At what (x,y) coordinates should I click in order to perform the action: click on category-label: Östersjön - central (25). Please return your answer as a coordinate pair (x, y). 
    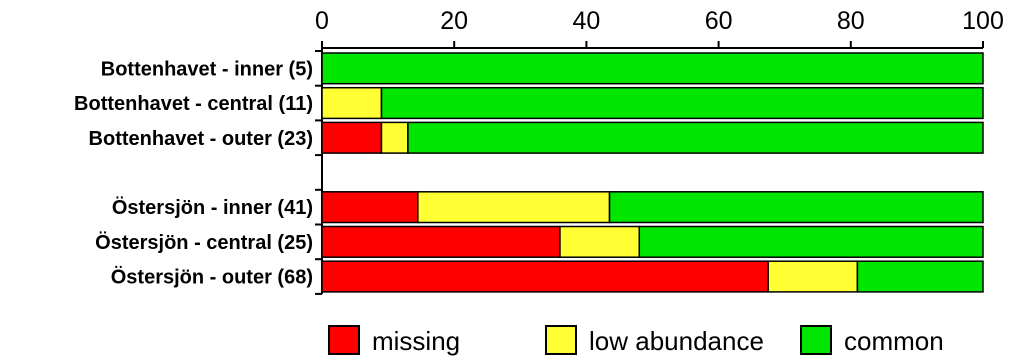
    Looking at the image, I should click on (204, 242).